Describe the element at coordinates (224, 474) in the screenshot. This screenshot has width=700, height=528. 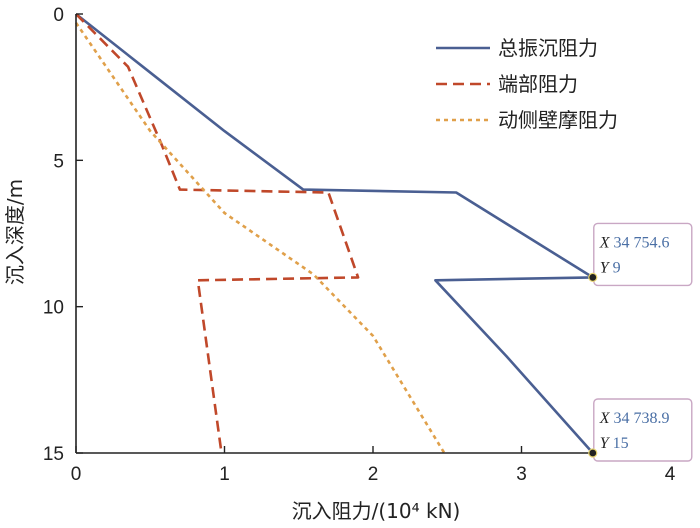
I see `x-tick-label: 1` at that location.